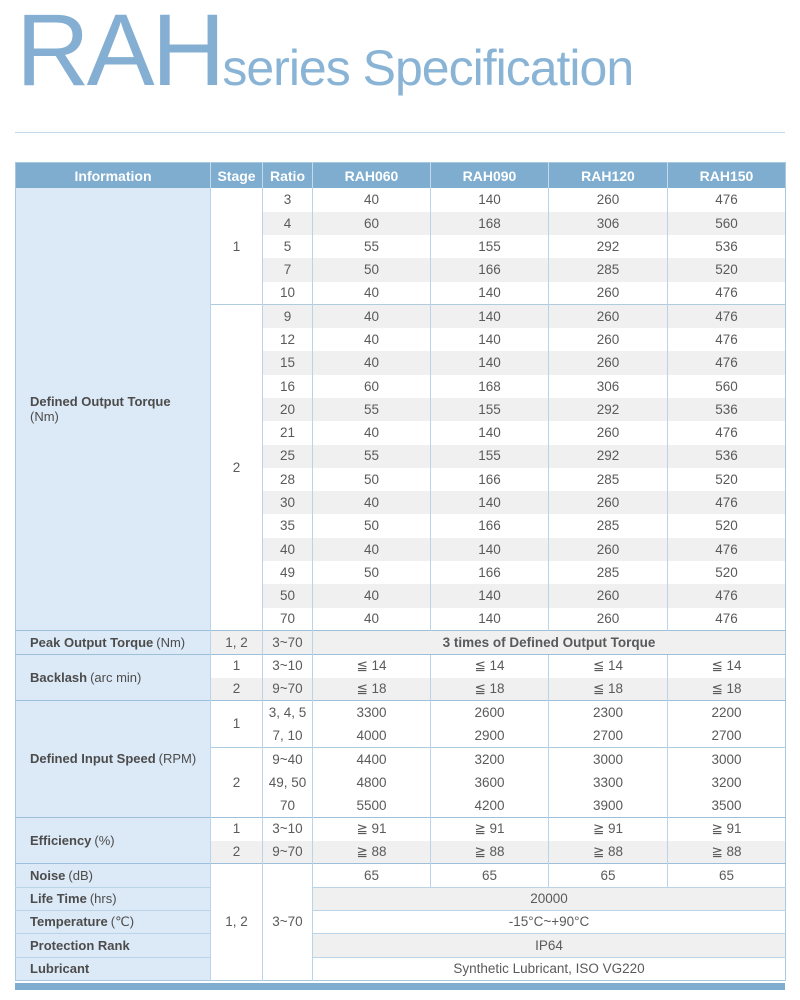 This screenshot has height=1000, width=800. Describe the element at coordinates (401, 340) in the screenshot. I see `table-row: 12 40 140 260 476` at that location.